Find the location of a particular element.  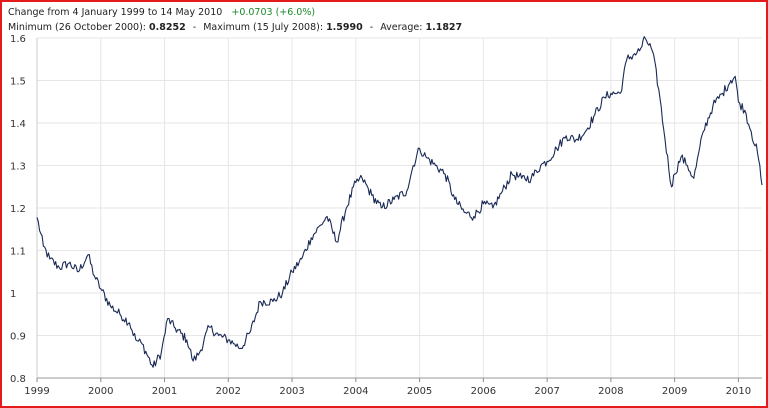

x-tick-label: 2007 is located at coordinates (546, 391).